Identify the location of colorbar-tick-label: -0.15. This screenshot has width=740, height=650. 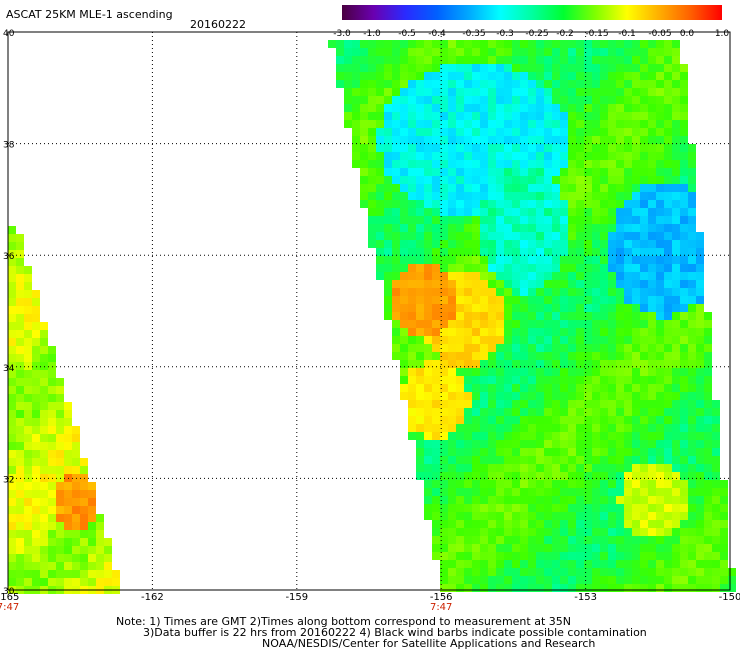
(596, 34).